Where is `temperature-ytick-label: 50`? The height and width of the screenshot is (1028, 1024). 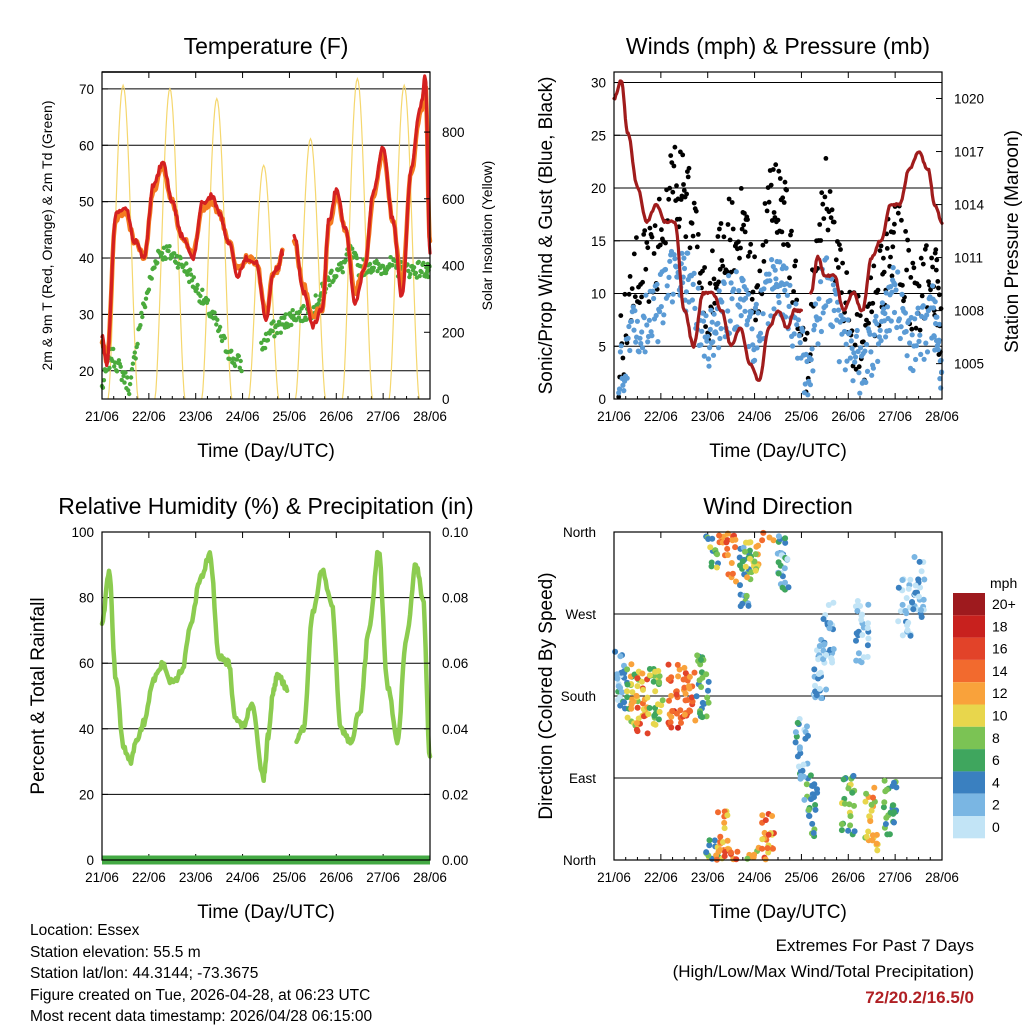
temperature-ytick-label: 50 is located at coordinates (86, 202).